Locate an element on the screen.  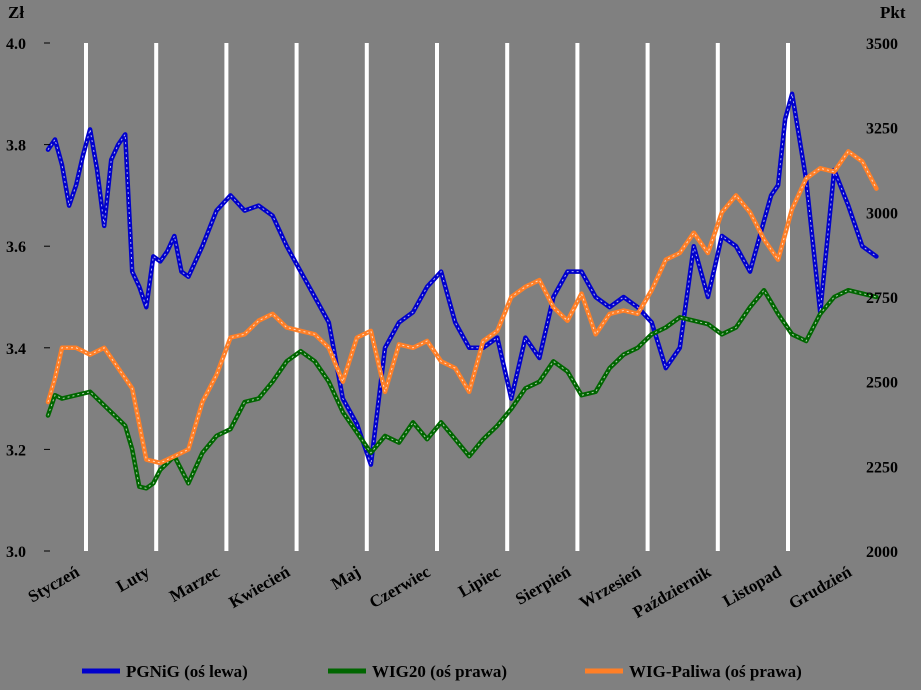
right-axis-tick-label: 3000 is located at coordinates (882, 213).